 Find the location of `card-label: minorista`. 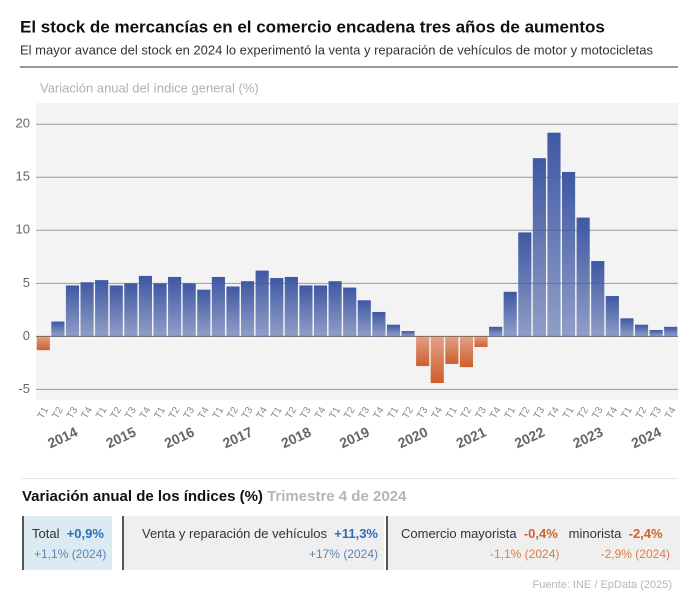

card-label: minorista is located at coordinates (595, 533).